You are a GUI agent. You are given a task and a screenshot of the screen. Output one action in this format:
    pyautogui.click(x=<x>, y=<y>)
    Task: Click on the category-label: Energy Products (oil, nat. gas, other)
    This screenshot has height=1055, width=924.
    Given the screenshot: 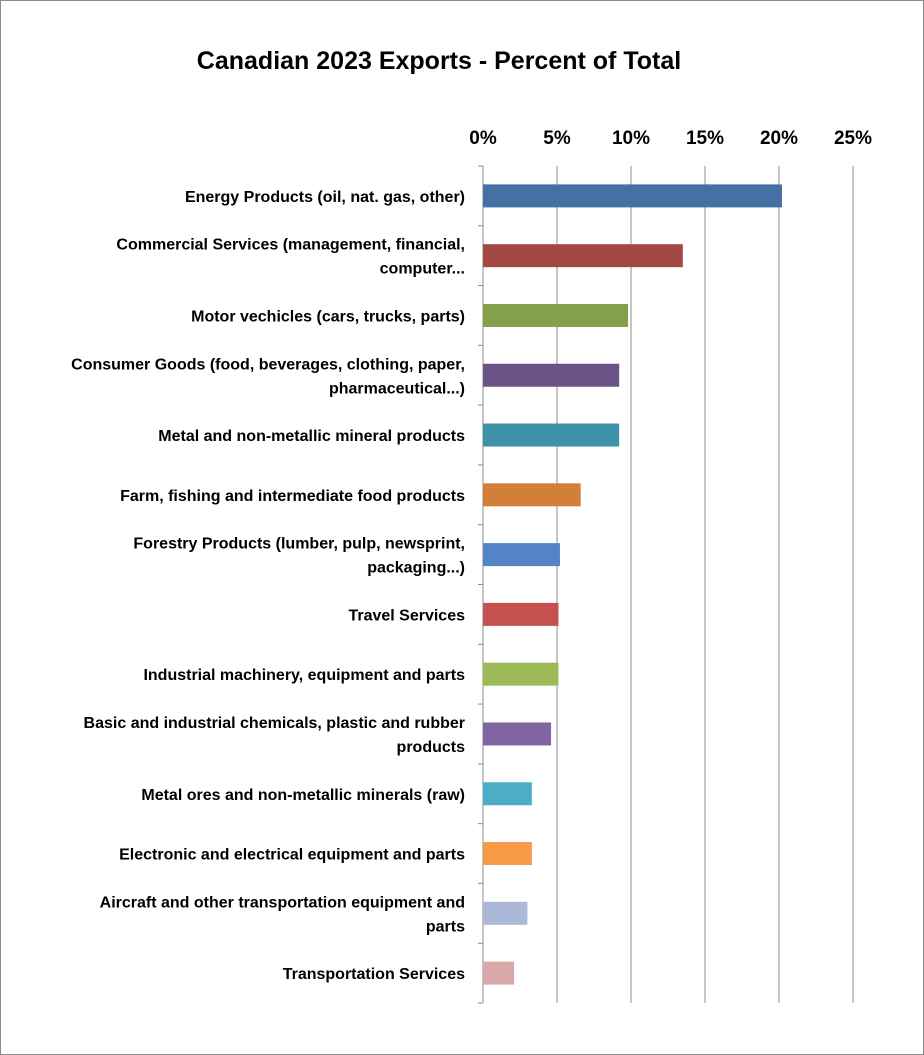 What is the action you would take?
    pyautogui.click(x=325, y=197)
    